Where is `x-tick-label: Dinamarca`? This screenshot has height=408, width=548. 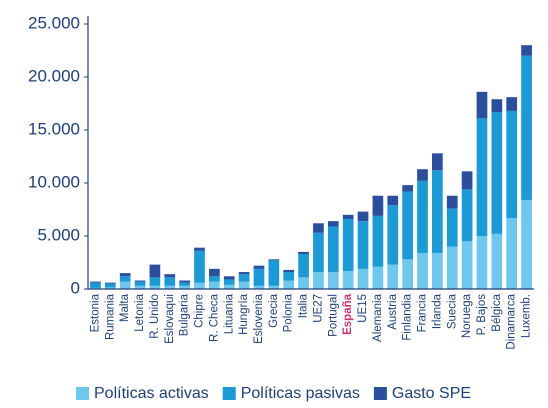
x-tick-label: Dinamarca is located at coordinates (512, 321).